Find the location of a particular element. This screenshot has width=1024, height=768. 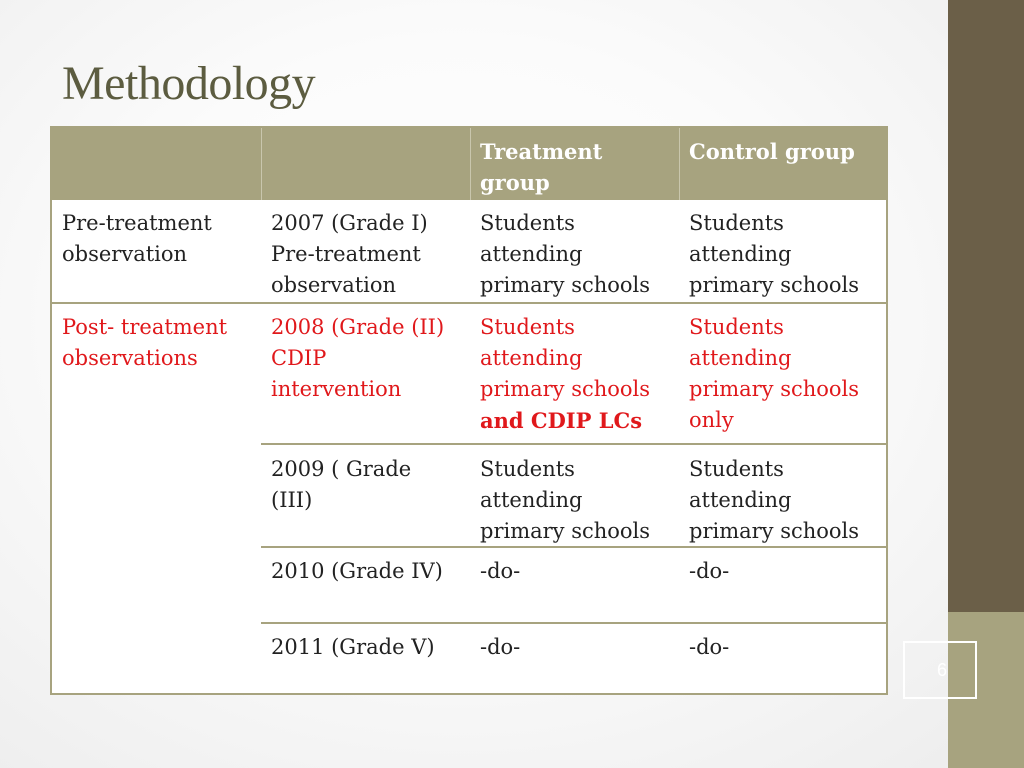

header-cell-control: Control group is located at coordinates (772, 151).